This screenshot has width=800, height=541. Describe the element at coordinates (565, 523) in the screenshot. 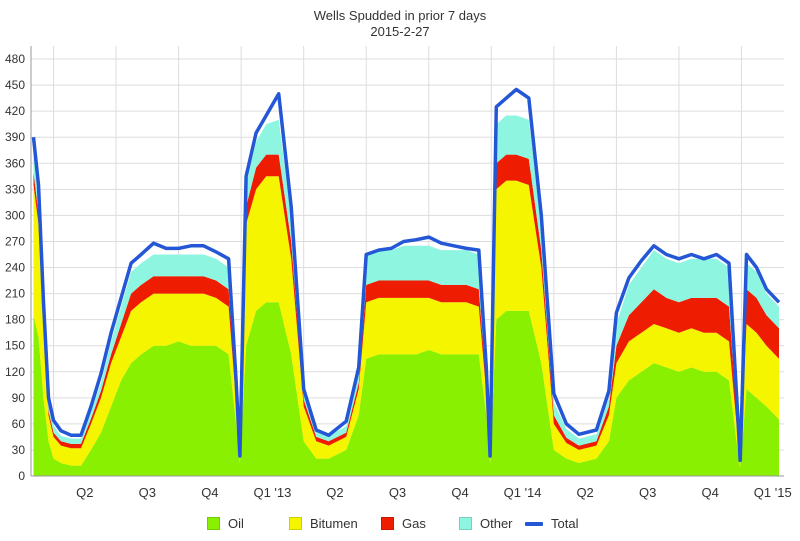

I see `legend-label-total: Total` at that location.